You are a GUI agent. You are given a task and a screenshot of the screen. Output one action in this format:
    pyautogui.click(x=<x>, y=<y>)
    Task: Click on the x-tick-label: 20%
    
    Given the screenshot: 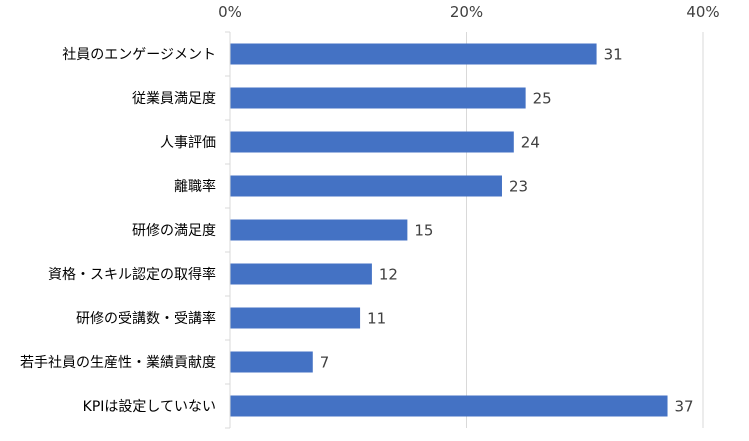 What is the action you would take?
    pyautogui.click(x=466, y=12)
    